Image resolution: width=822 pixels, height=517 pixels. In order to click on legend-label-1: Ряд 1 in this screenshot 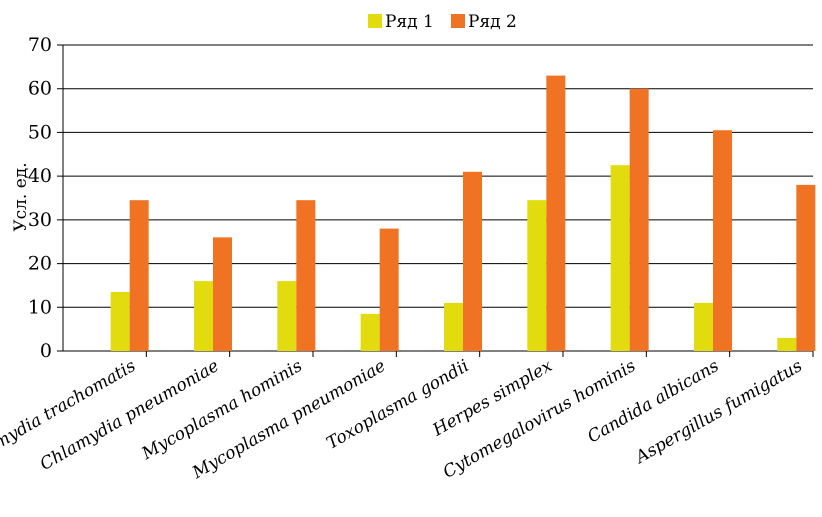, I will do `click(409, 22)`.